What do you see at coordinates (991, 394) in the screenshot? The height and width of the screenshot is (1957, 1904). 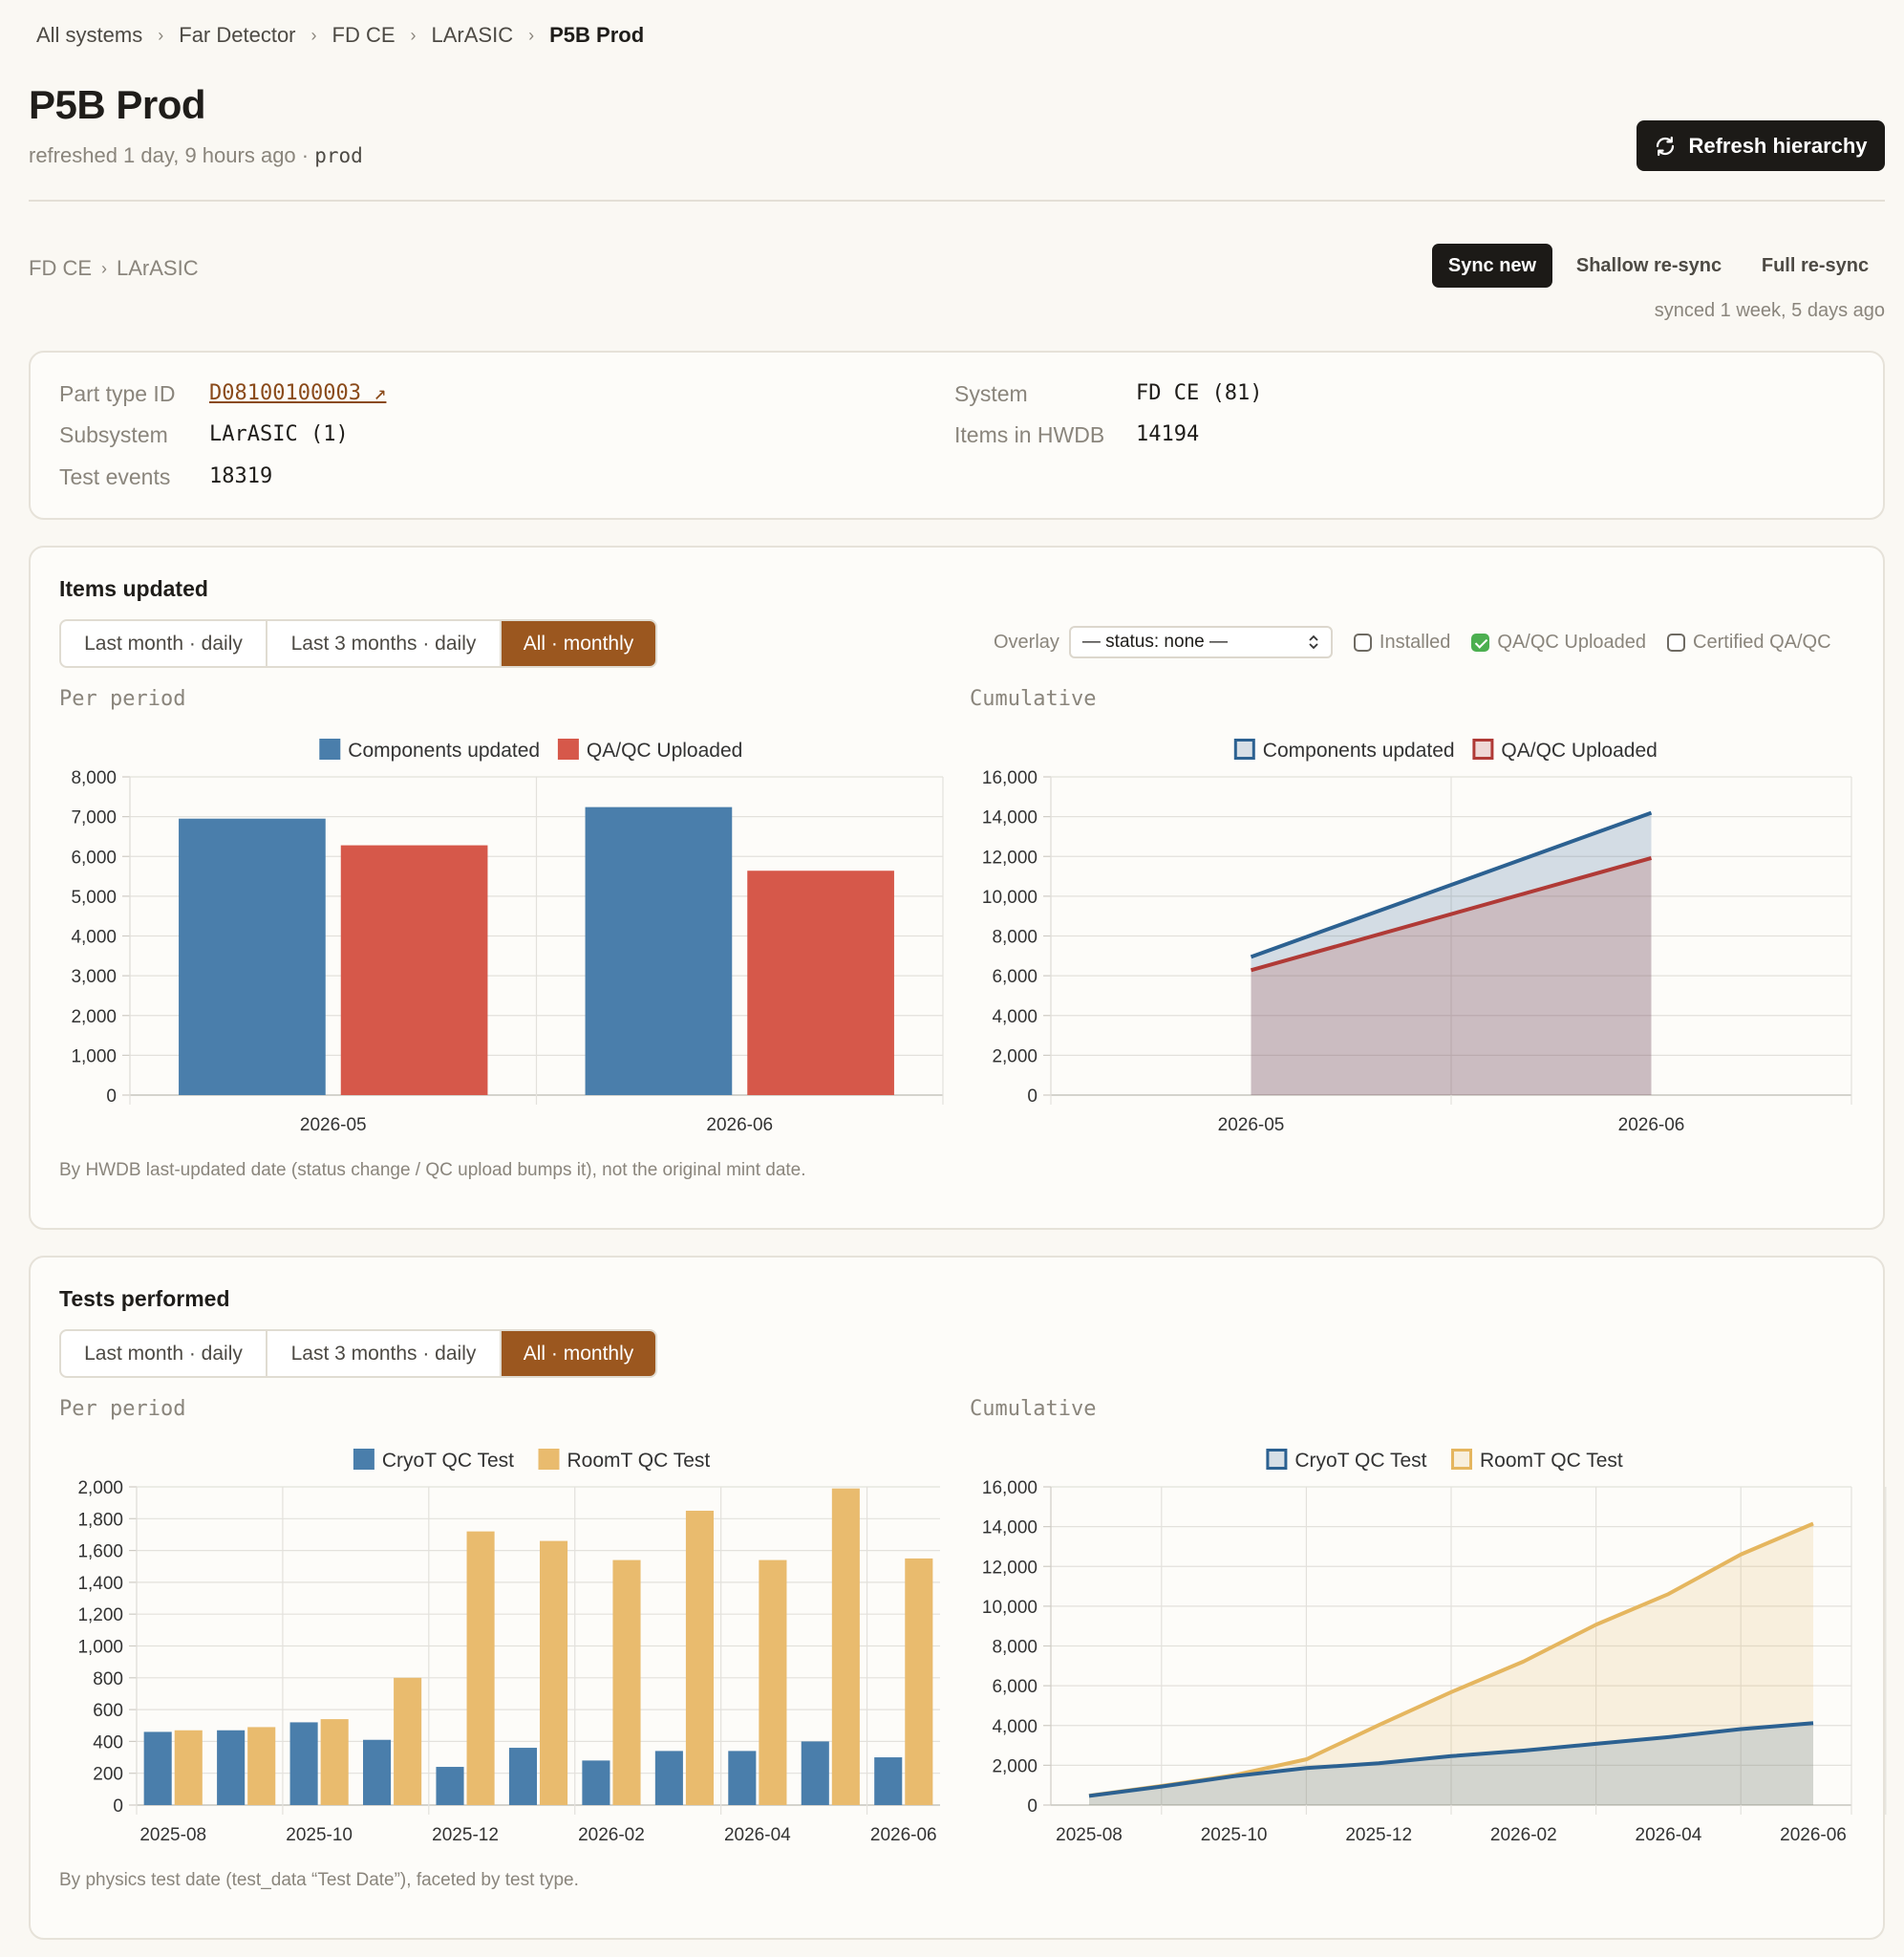 I see `system-label: System` at bounding box center [991, 394].